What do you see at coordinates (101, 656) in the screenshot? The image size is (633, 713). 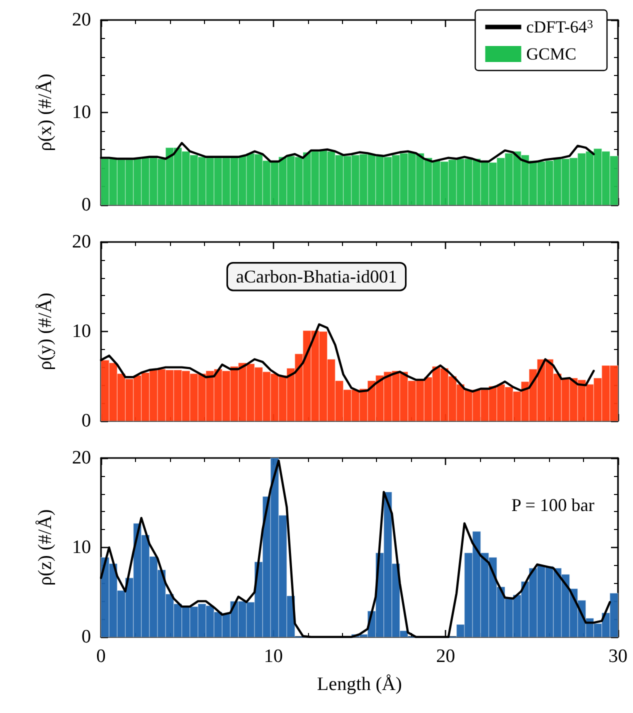 I see `x-tick-label: 0` at bounding box center [101, 656].